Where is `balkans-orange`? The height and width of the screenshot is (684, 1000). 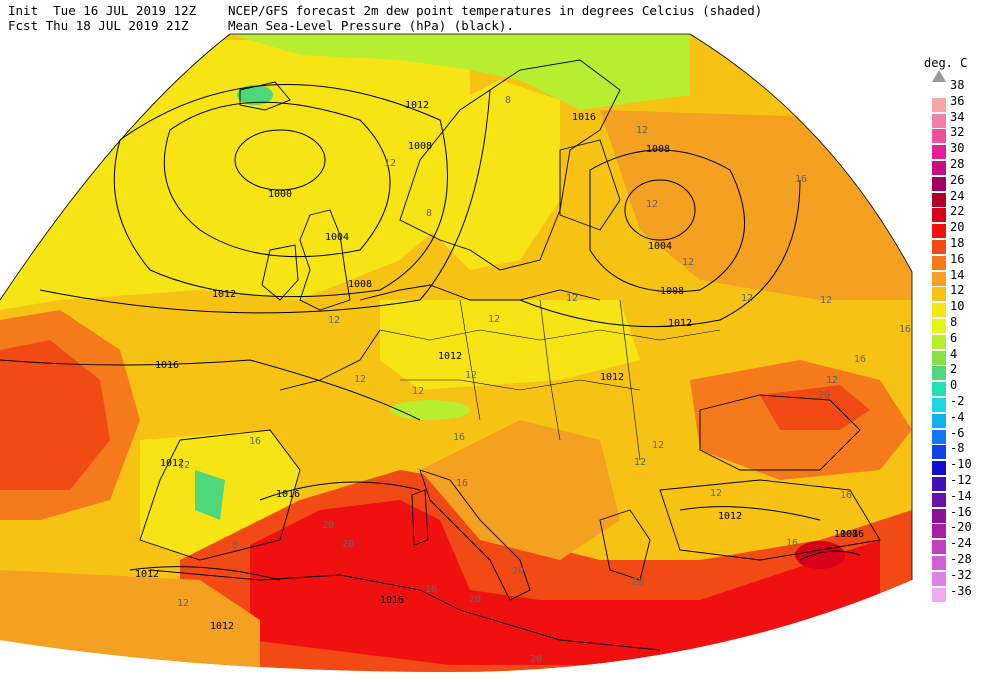 balkans-orange is located at coordinates (520, 490).